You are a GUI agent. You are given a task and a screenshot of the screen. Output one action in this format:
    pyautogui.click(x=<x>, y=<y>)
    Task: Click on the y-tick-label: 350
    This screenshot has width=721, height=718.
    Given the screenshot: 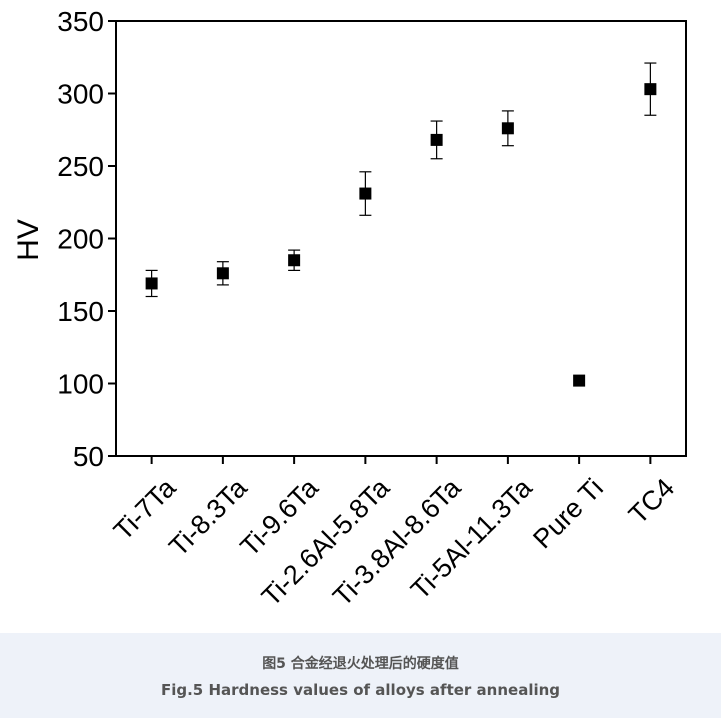 What is the action you would take?
    pyautogui.click(x=80, y=21)
    